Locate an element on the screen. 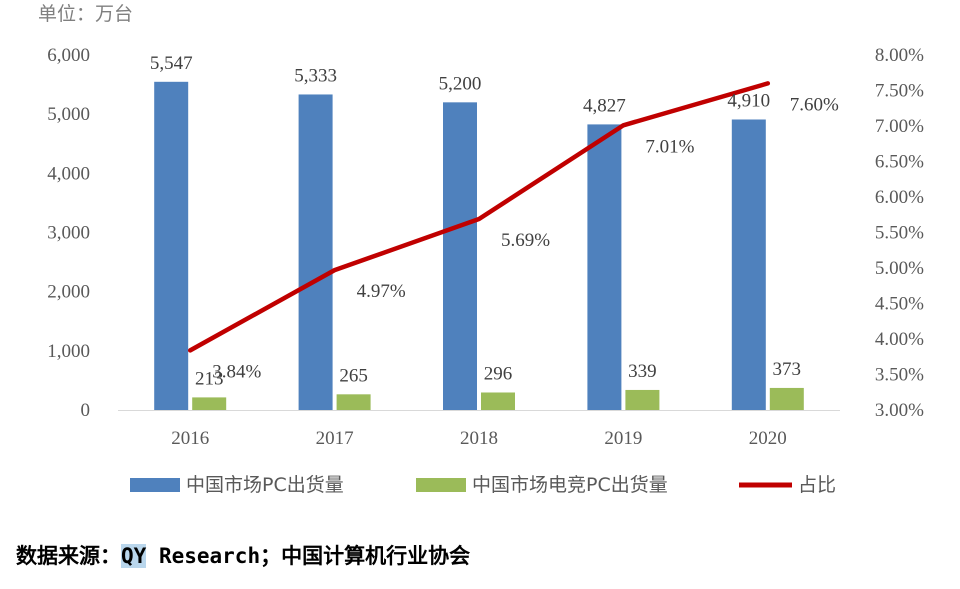  ratio-data-label: 7.60% is located at coordinates (814, 104).